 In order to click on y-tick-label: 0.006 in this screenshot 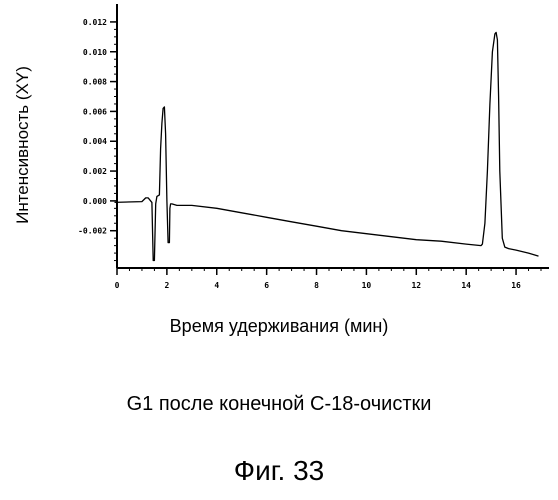, I will do `click(95, 111)`.